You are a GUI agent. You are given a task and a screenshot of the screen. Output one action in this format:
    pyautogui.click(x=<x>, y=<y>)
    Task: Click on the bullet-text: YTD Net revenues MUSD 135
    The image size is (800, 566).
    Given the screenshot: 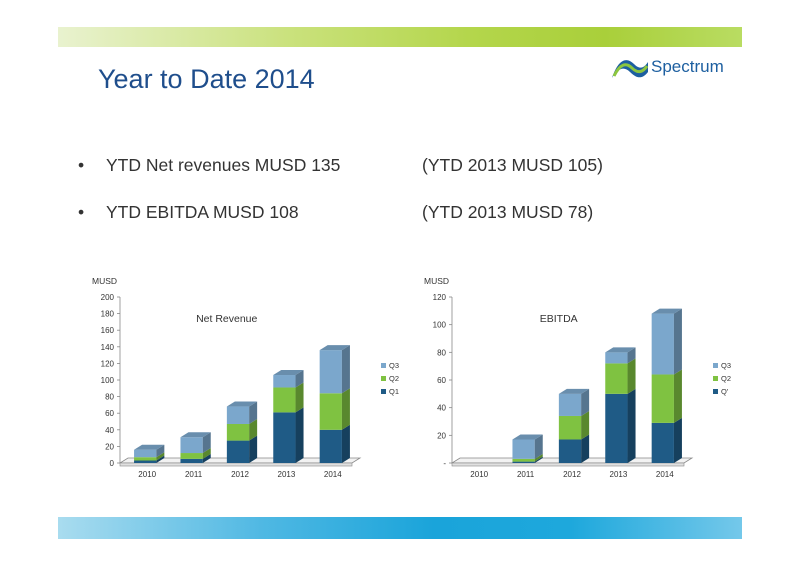 What is the action you would take?
    pyautogui.click(x=223, y=165)
    